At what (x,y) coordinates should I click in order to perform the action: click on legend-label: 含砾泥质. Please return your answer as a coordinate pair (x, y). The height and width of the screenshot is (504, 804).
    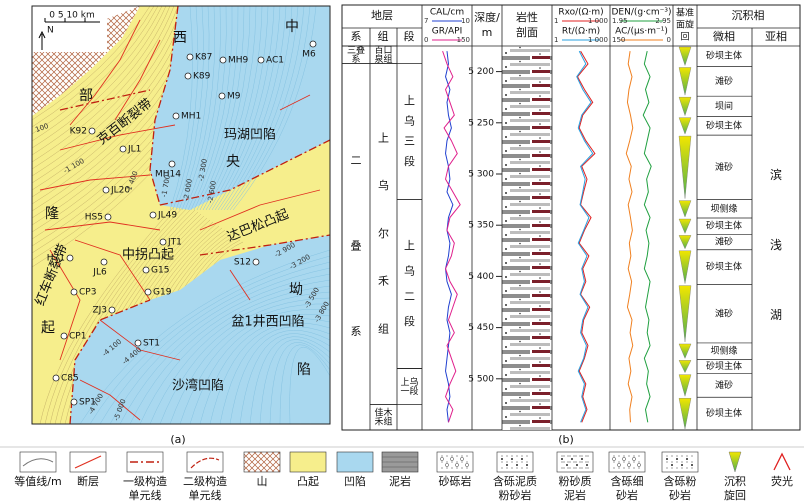
    Looking at the image, I should click on (515, 481).